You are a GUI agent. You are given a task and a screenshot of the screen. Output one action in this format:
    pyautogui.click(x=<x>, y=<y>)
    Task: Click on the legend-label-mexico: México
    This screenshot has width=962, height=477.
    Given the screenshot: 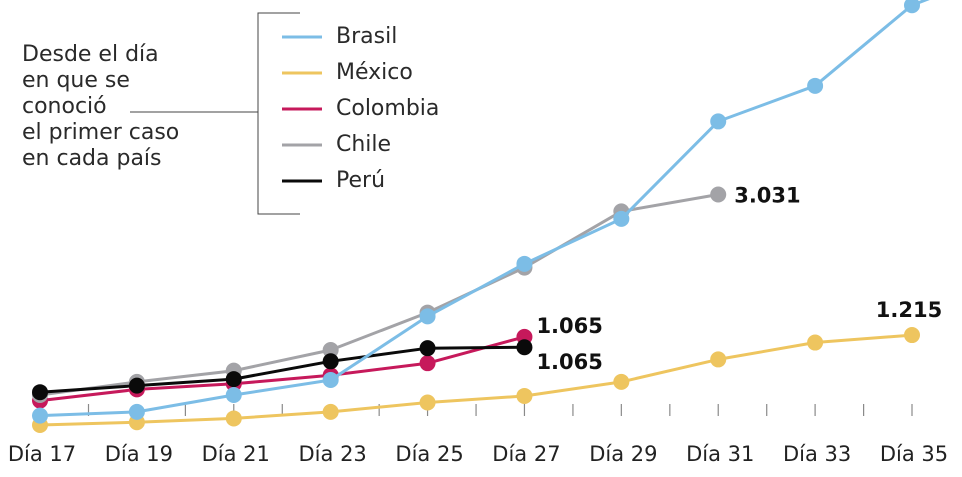 What is the action you would take?
    pyautogui.click(x=374, y=72)
    